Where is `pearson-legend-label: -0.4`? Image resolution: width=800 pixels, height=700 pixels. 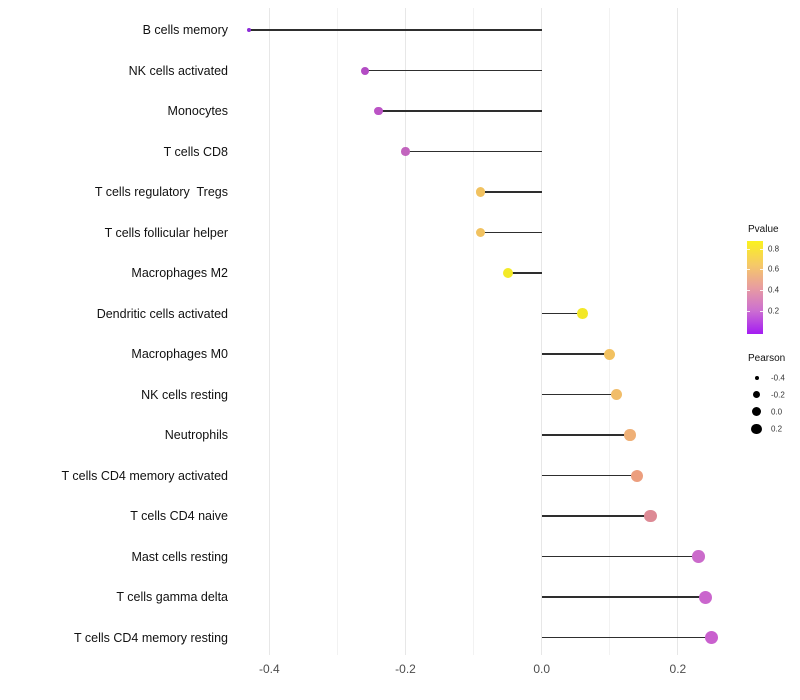
pearson-legend-label: -0.4 is located at coordinates (778, 378).